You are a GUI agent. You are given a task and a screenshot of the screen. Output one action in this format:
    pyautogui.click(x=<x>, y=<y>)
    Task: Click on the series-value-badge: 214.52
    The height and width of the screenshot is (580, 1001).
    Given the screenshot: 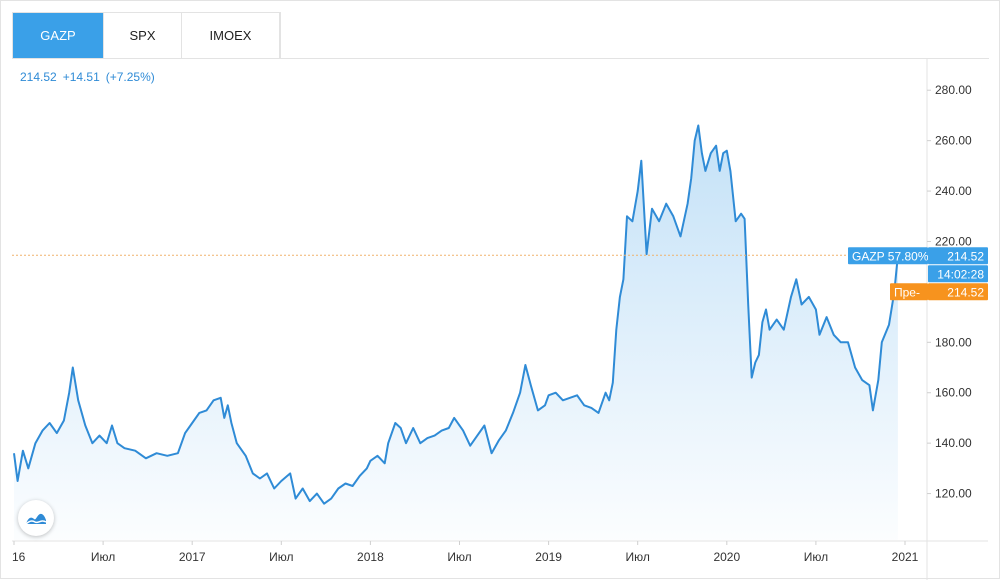 What is the action you would take?
    pyautogui.click(x=965, y=256)
    